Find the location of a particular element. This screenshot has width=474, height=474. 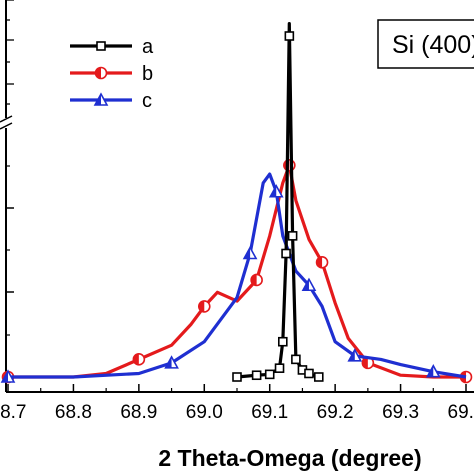

legend-label-a: a is located at coordinates (148, 47).